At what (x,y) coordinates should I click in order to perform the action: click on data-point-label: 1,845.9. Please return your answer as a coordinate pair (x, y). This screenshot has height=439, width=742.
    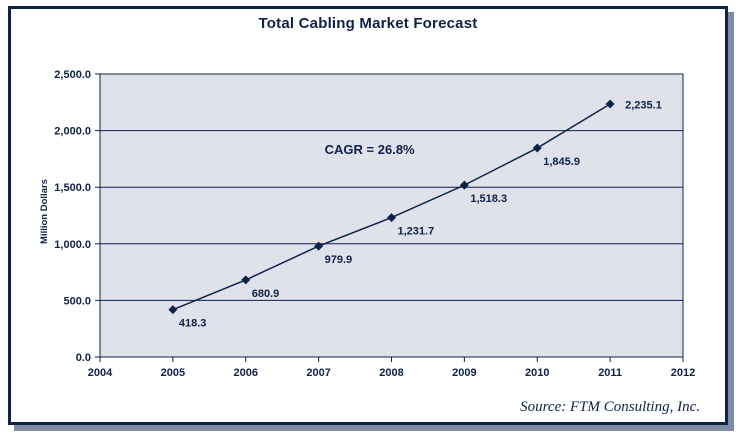
    Looking at the image, I should click on (561, 162).